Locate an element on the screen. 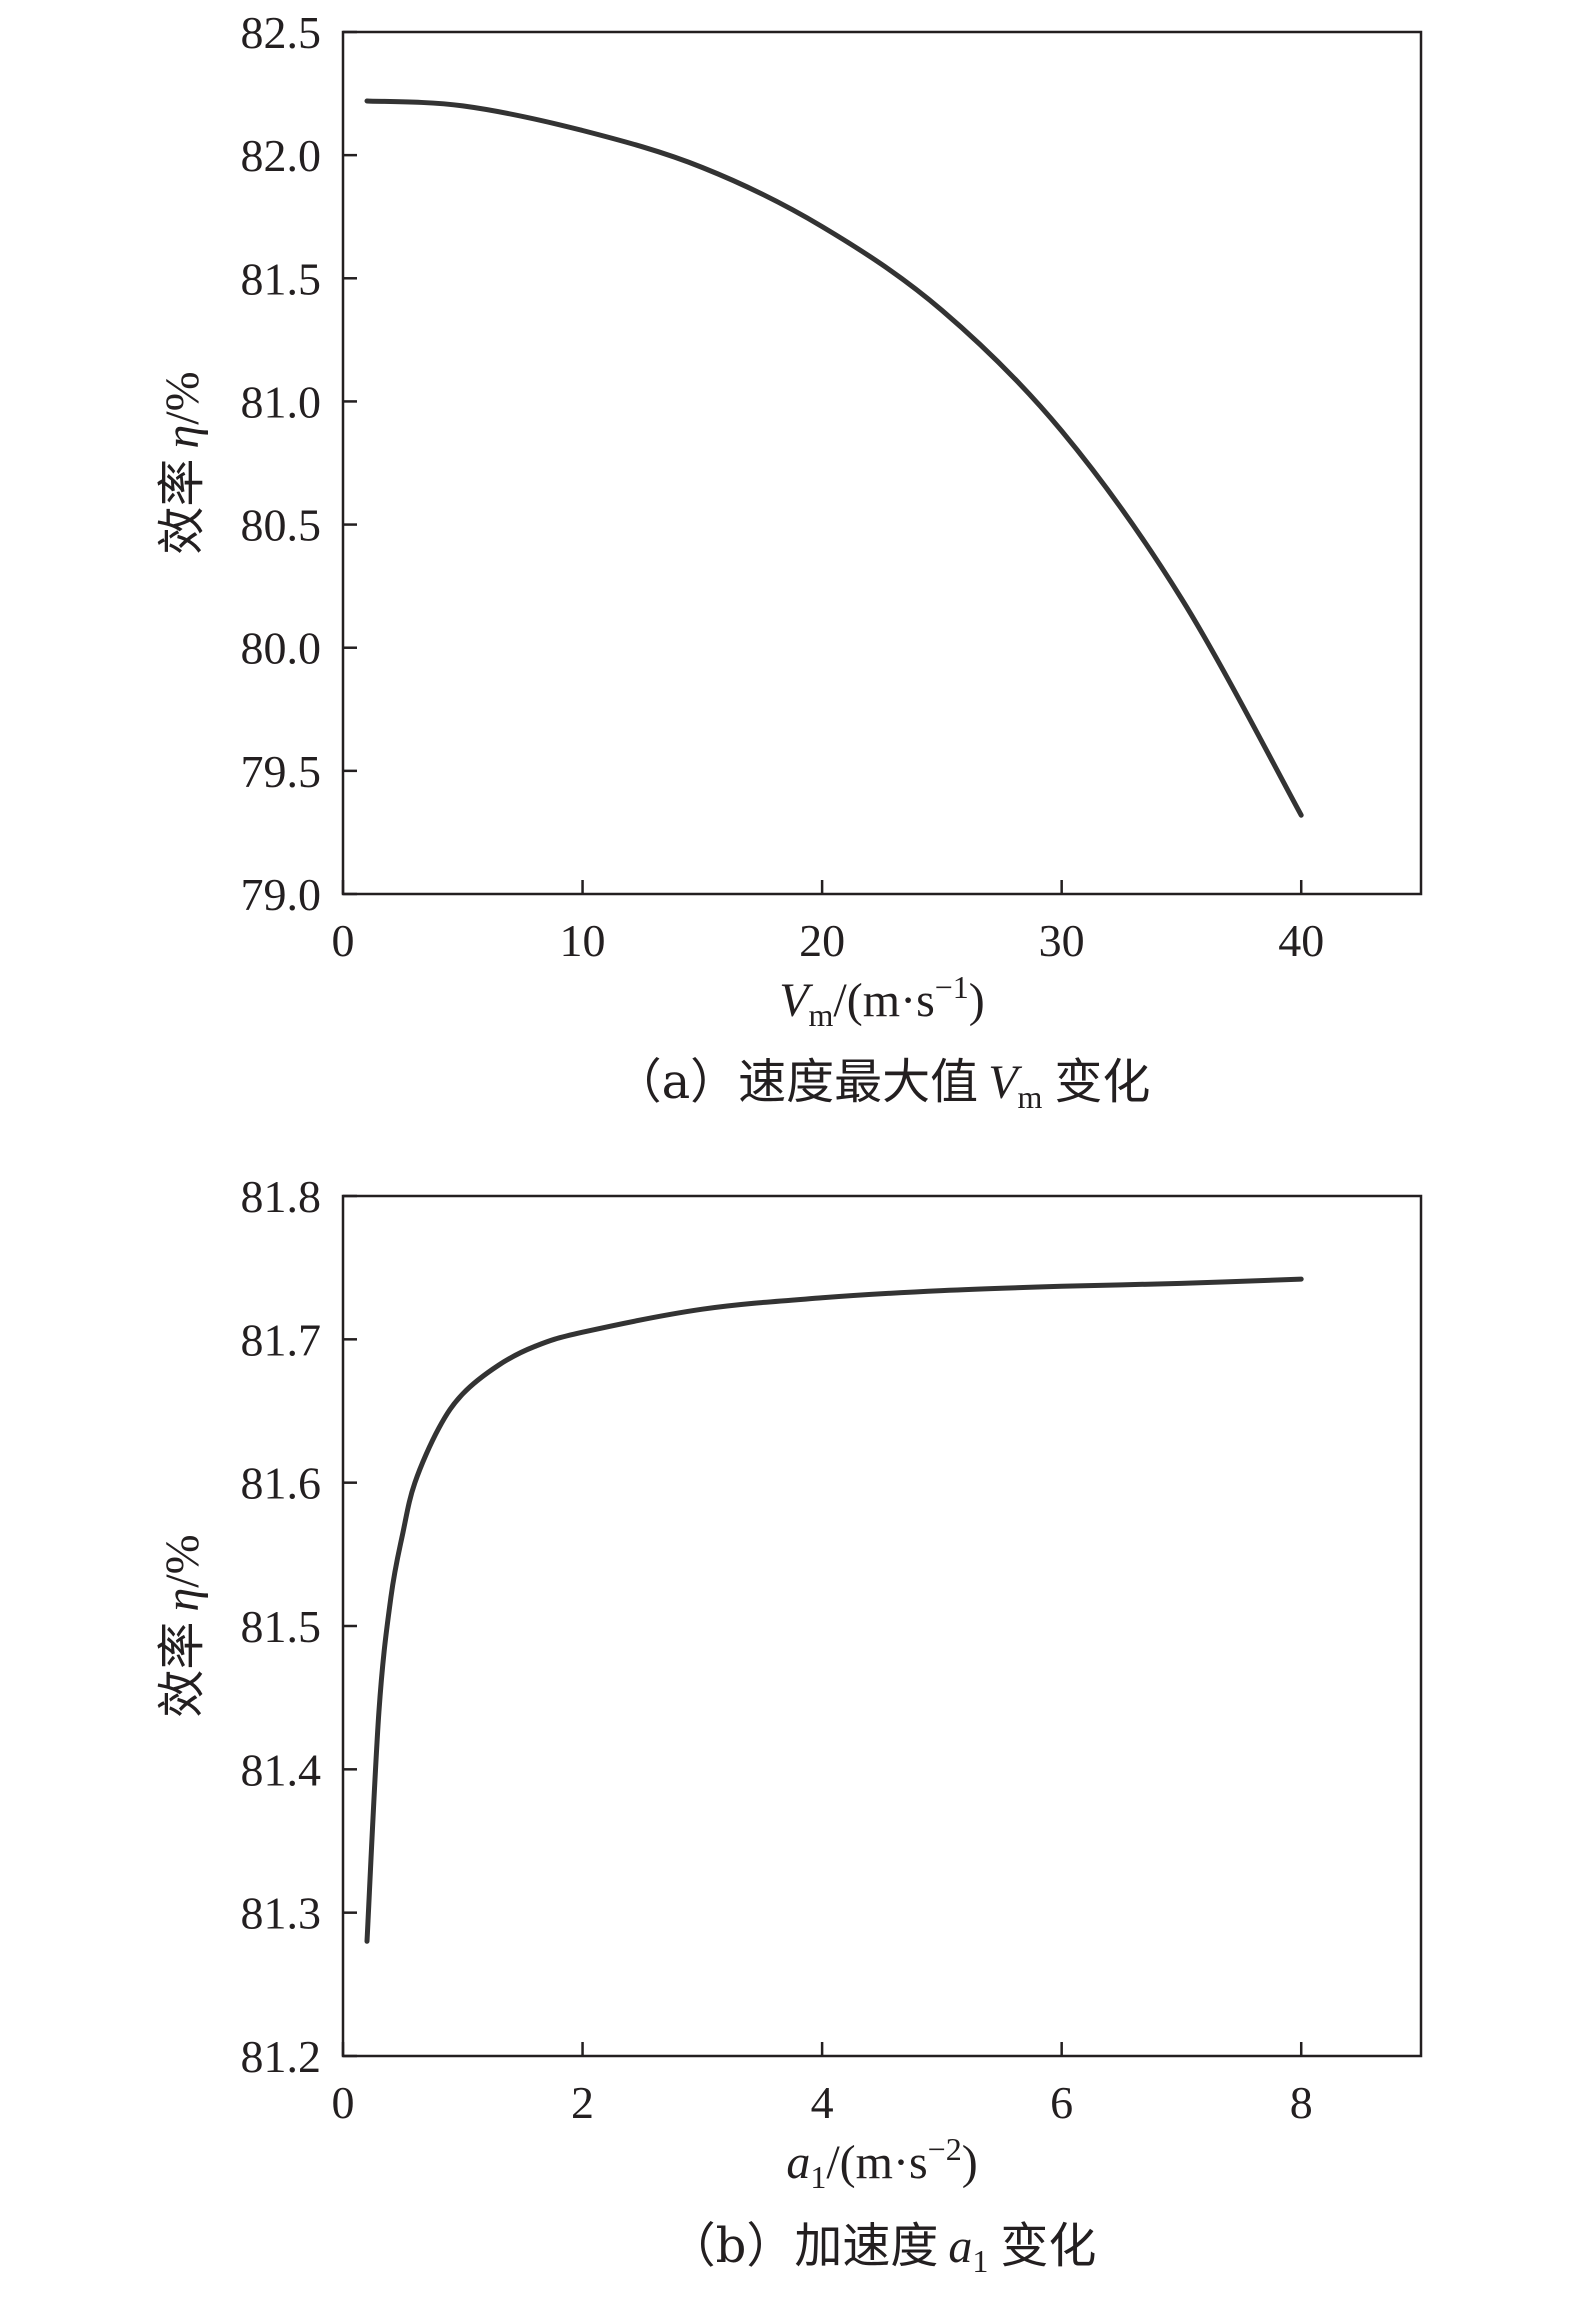 This screenshot has width=1575, height=2303. panel-a-y-tick-label: 80.0 is located at coordinates (281, 648).